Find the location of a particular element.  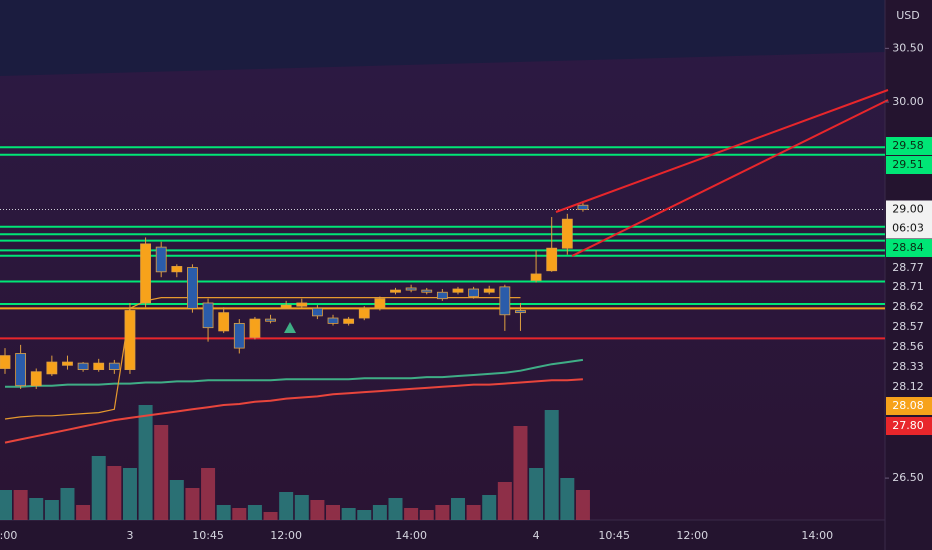

countdown-label: 06:03 is located at coordinates (908, 228).